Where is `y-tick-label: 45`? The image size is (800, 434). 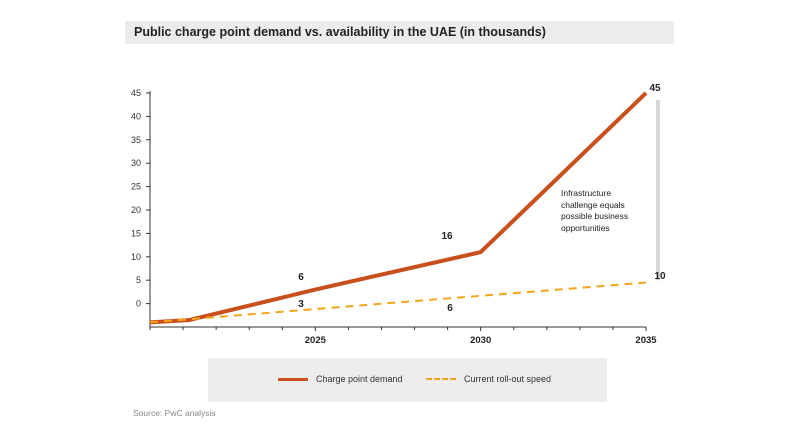
y-tick-label: 45 is located at coordinates (136, 93).